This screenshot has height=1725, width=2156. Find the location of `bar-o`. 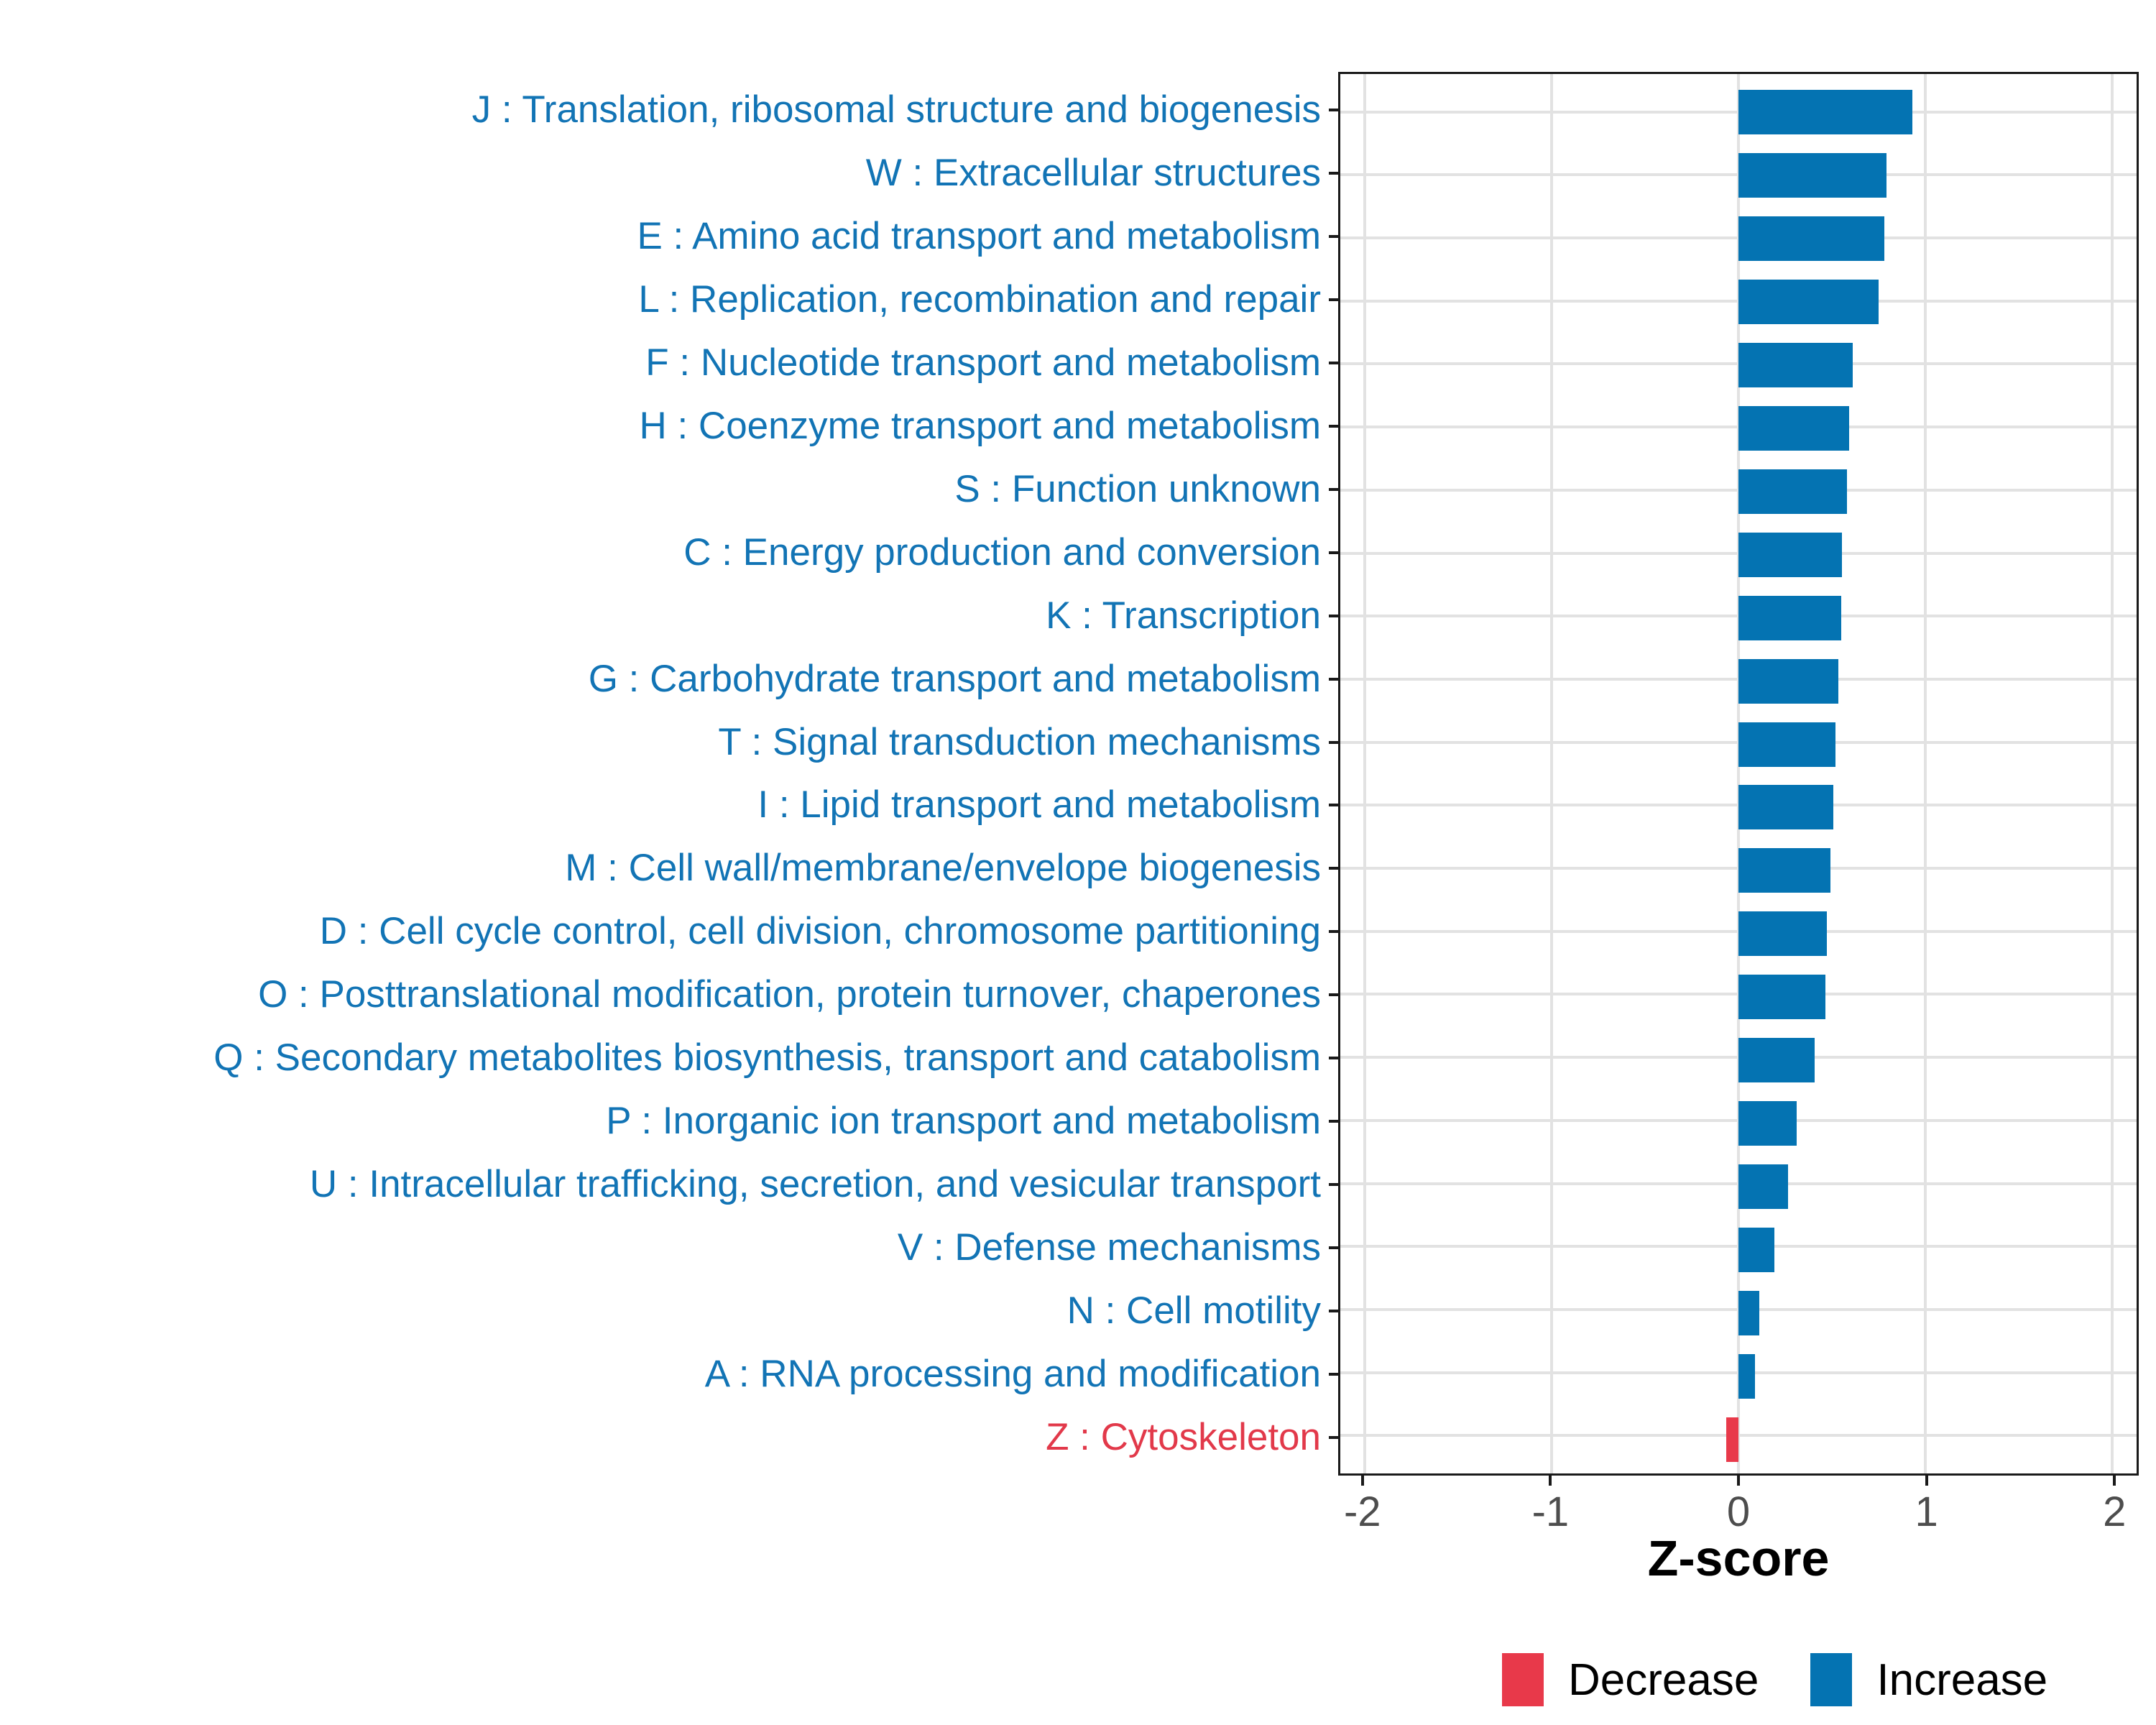

bar-o is located at coordinates (1781, 997).